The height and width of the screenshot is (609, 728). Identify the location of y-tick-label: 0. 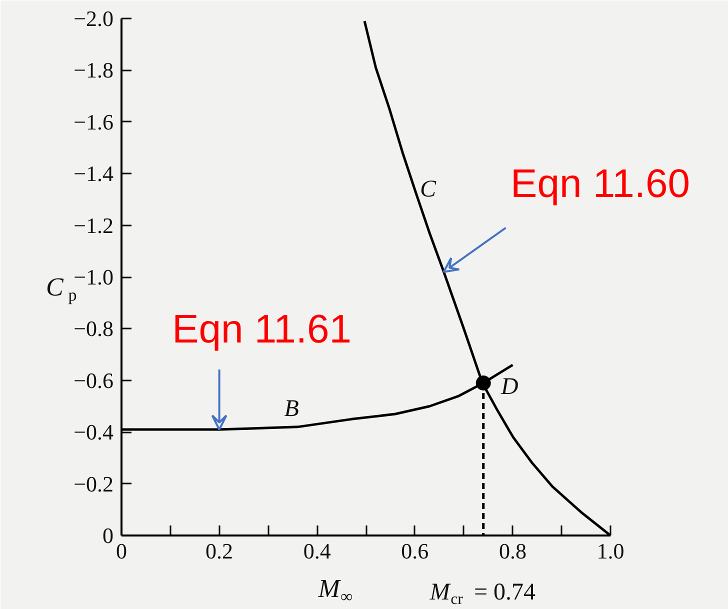
(108, 535).